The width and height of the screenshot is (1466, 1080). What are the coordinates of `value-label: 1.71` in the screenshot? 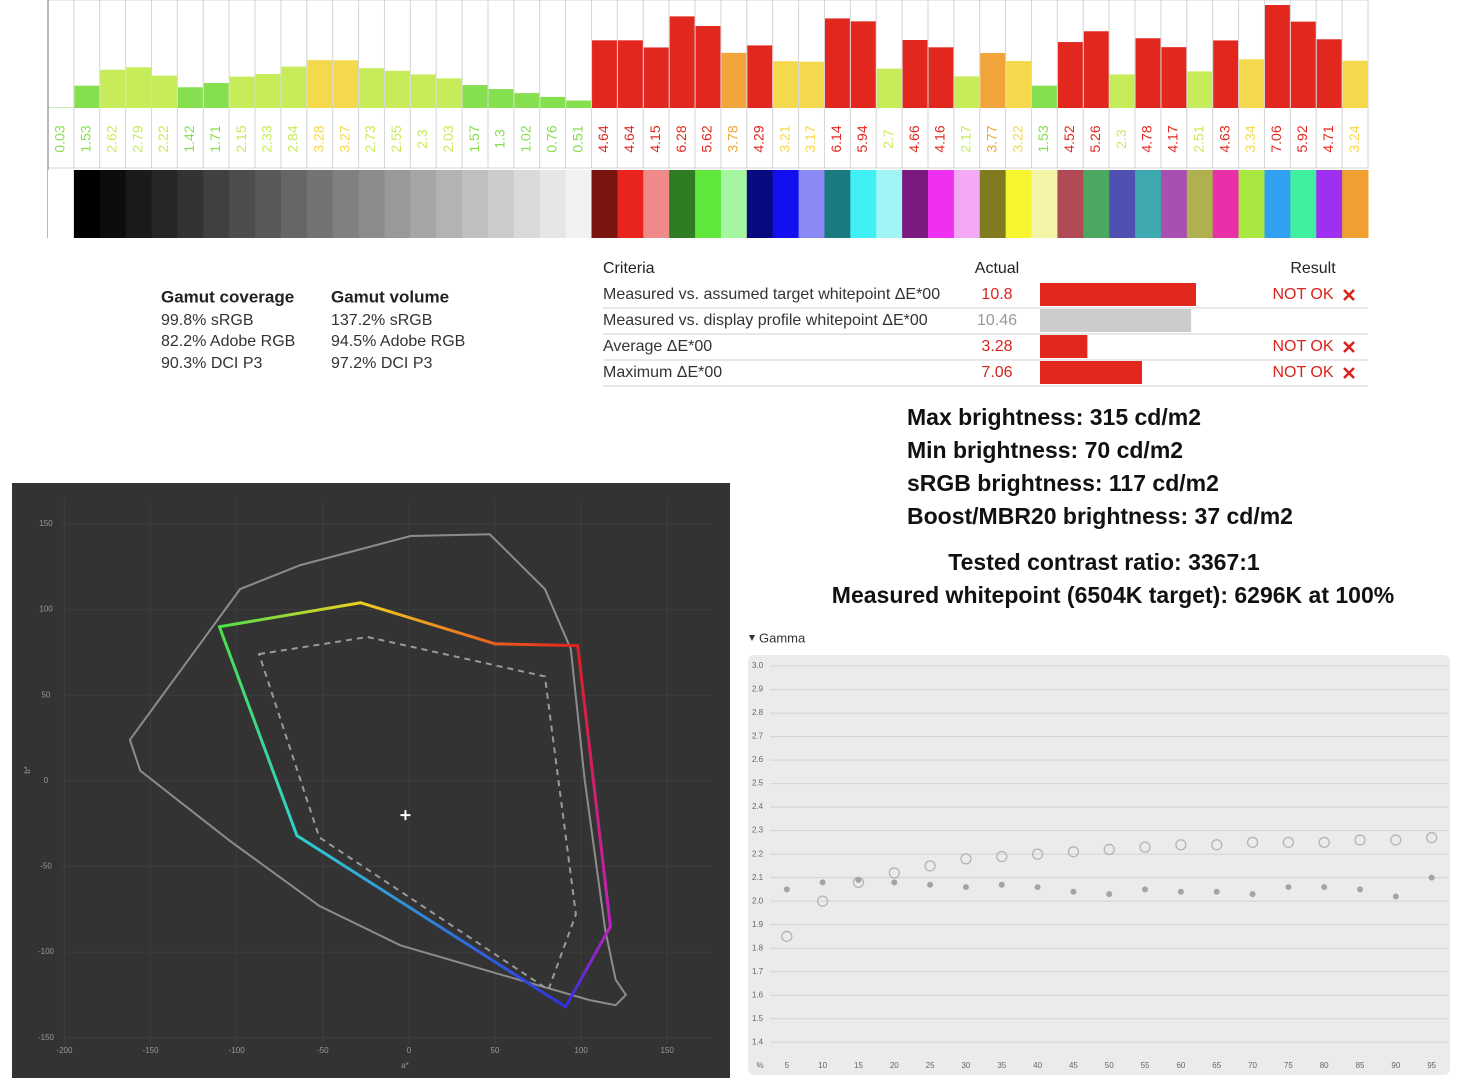 It's located at (215, 138).